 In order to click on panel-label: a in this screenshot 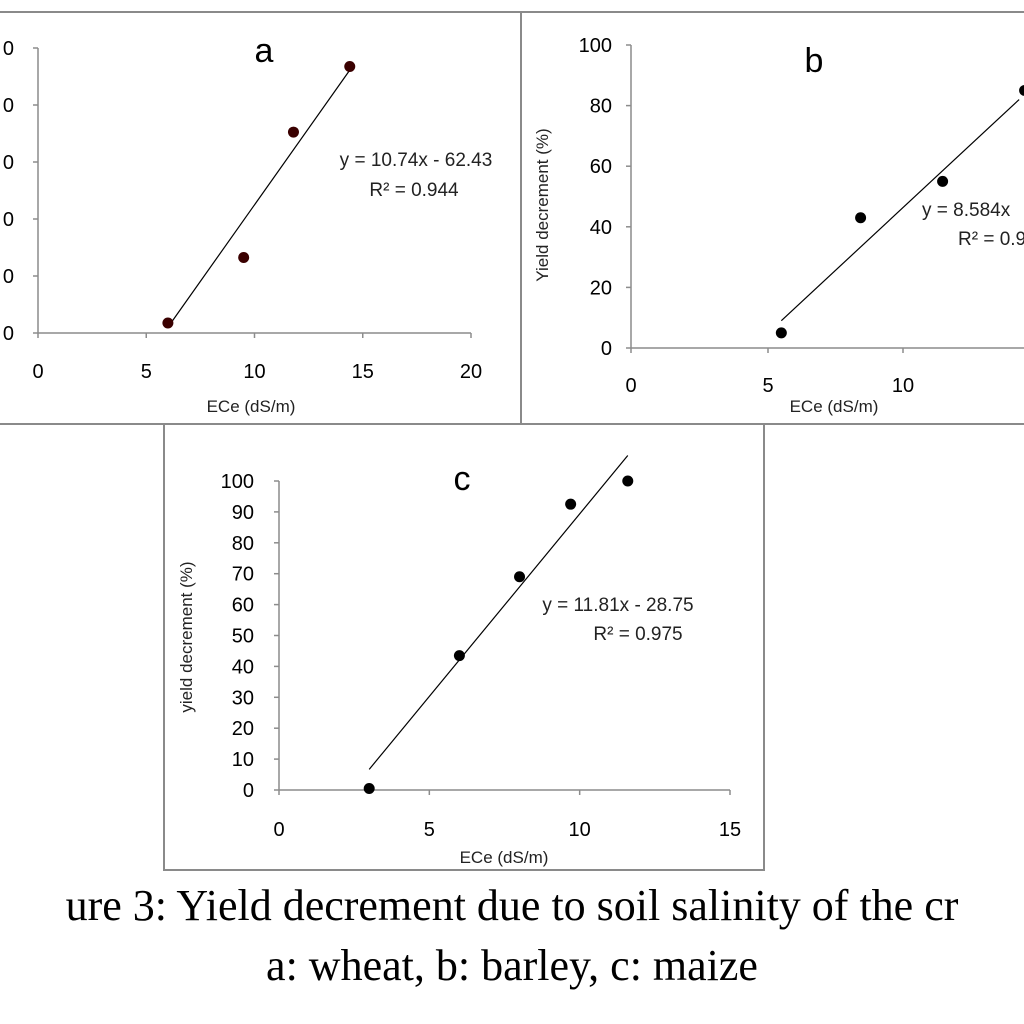, I will do `click(264, 51)`.